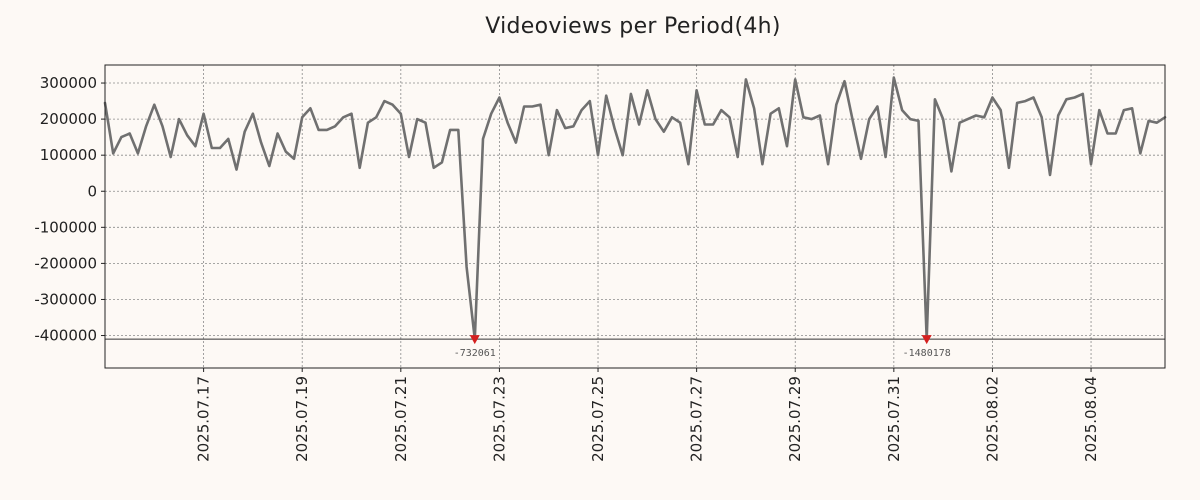 Image resolution: width=1200 pixels, height=500 pixels. Describe the element at coordinates (598, 419) in the screenshot. I see `x-tick-label: 2025.07.25` at that location.